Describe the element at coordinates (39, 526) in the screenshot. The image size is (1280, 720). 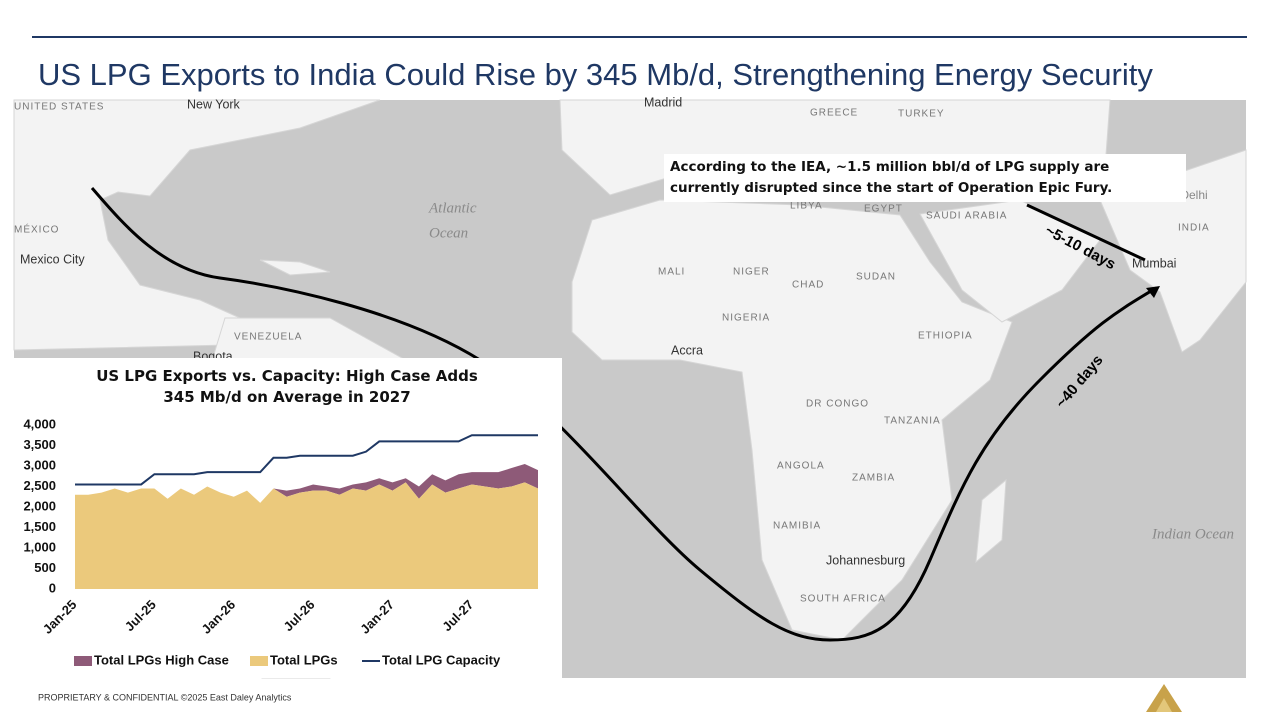
I see `y-tick-label: 1,500` at that location.